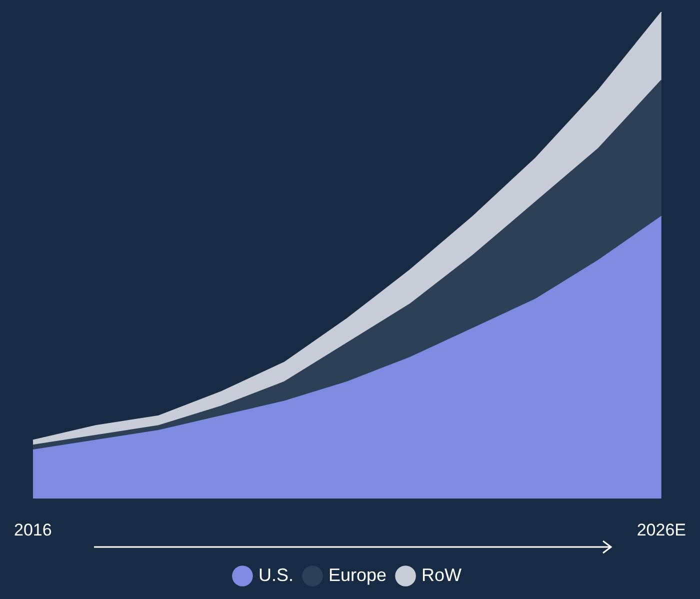 Image resolution: width=700 pixels, height=599 pixels. Describe the element at coordinates (33, 530) in the screenshot. I see `x-tick-label: 2016` at that location.